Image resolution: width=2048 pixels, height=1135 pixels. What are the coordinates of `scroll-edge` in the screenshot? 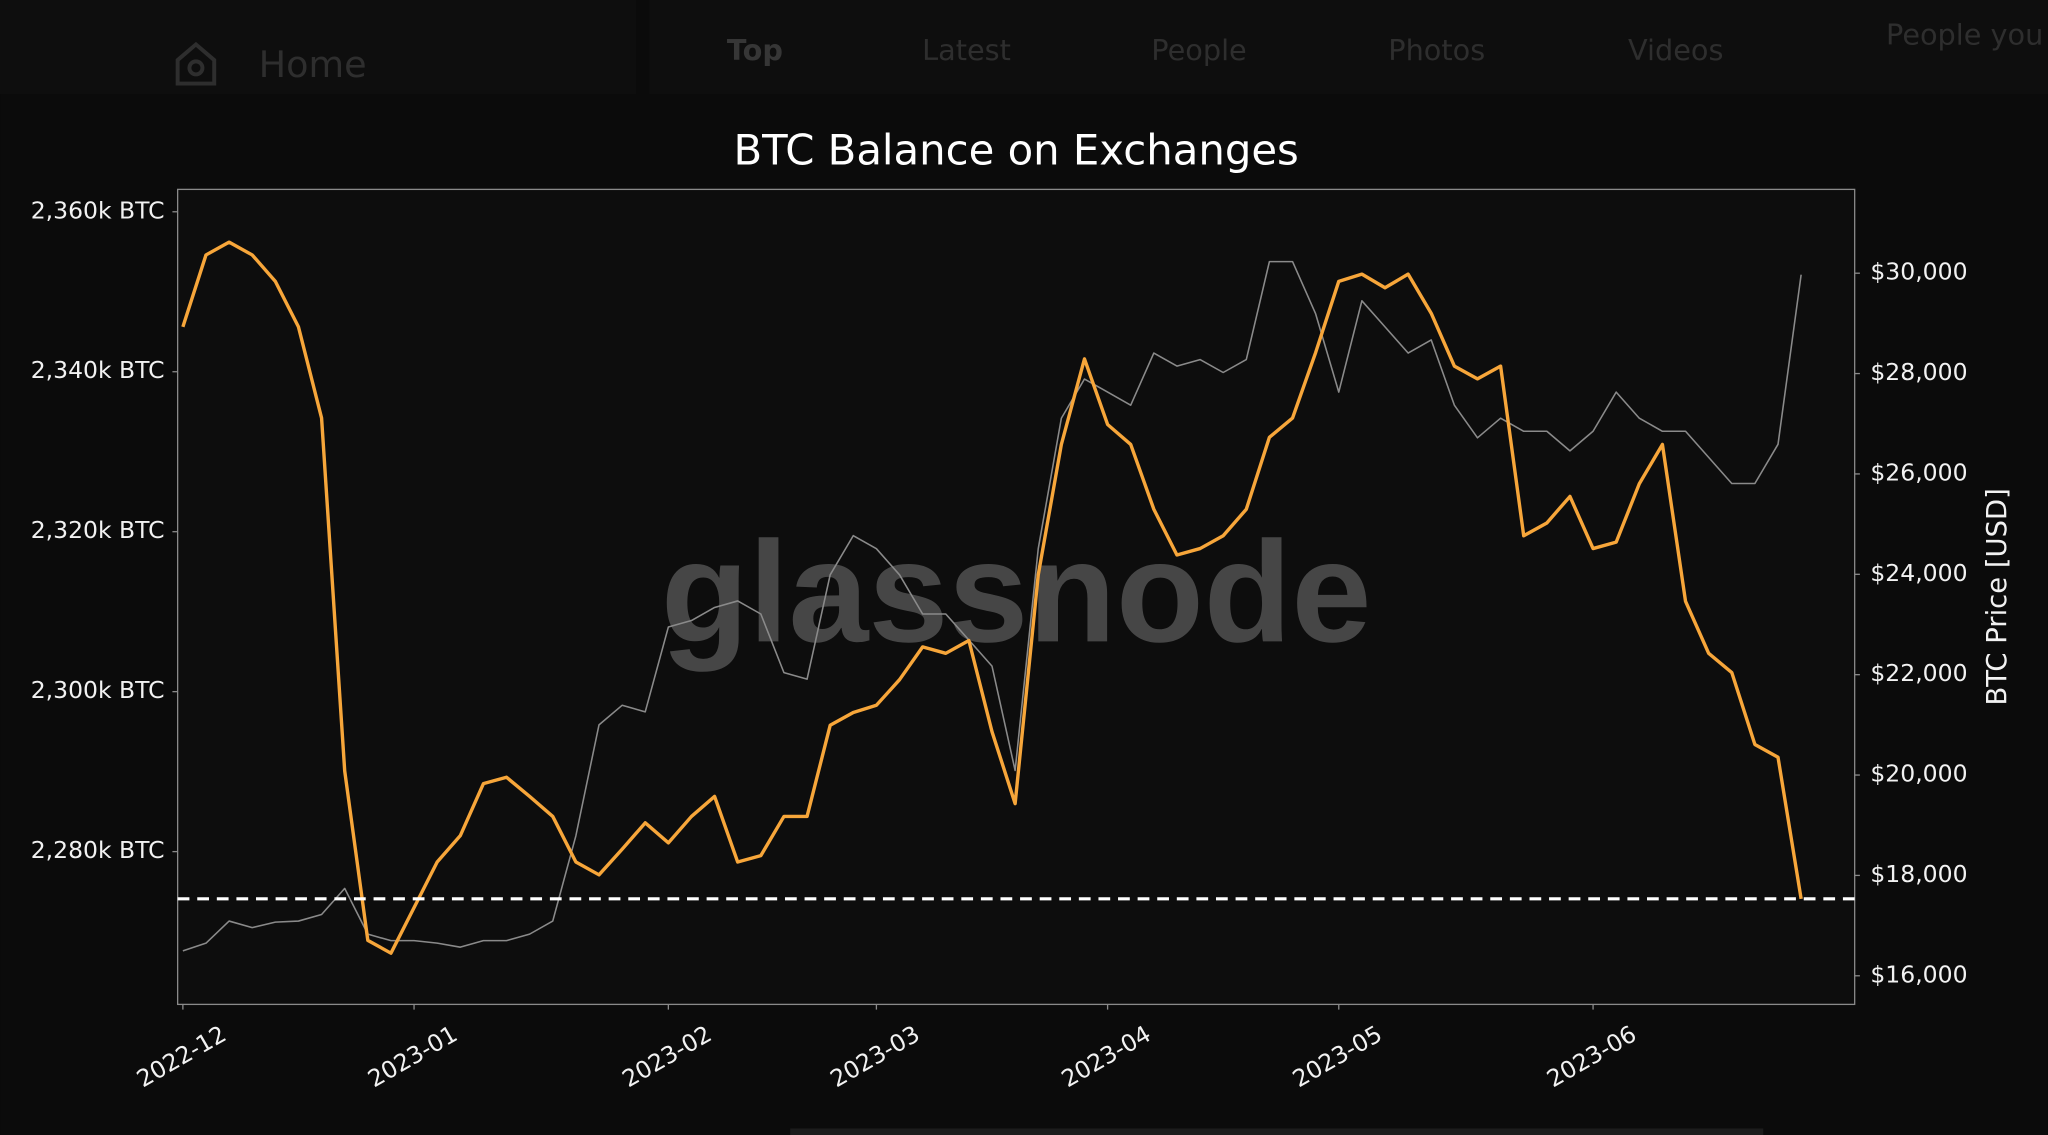 It's located at (1277, 1131).